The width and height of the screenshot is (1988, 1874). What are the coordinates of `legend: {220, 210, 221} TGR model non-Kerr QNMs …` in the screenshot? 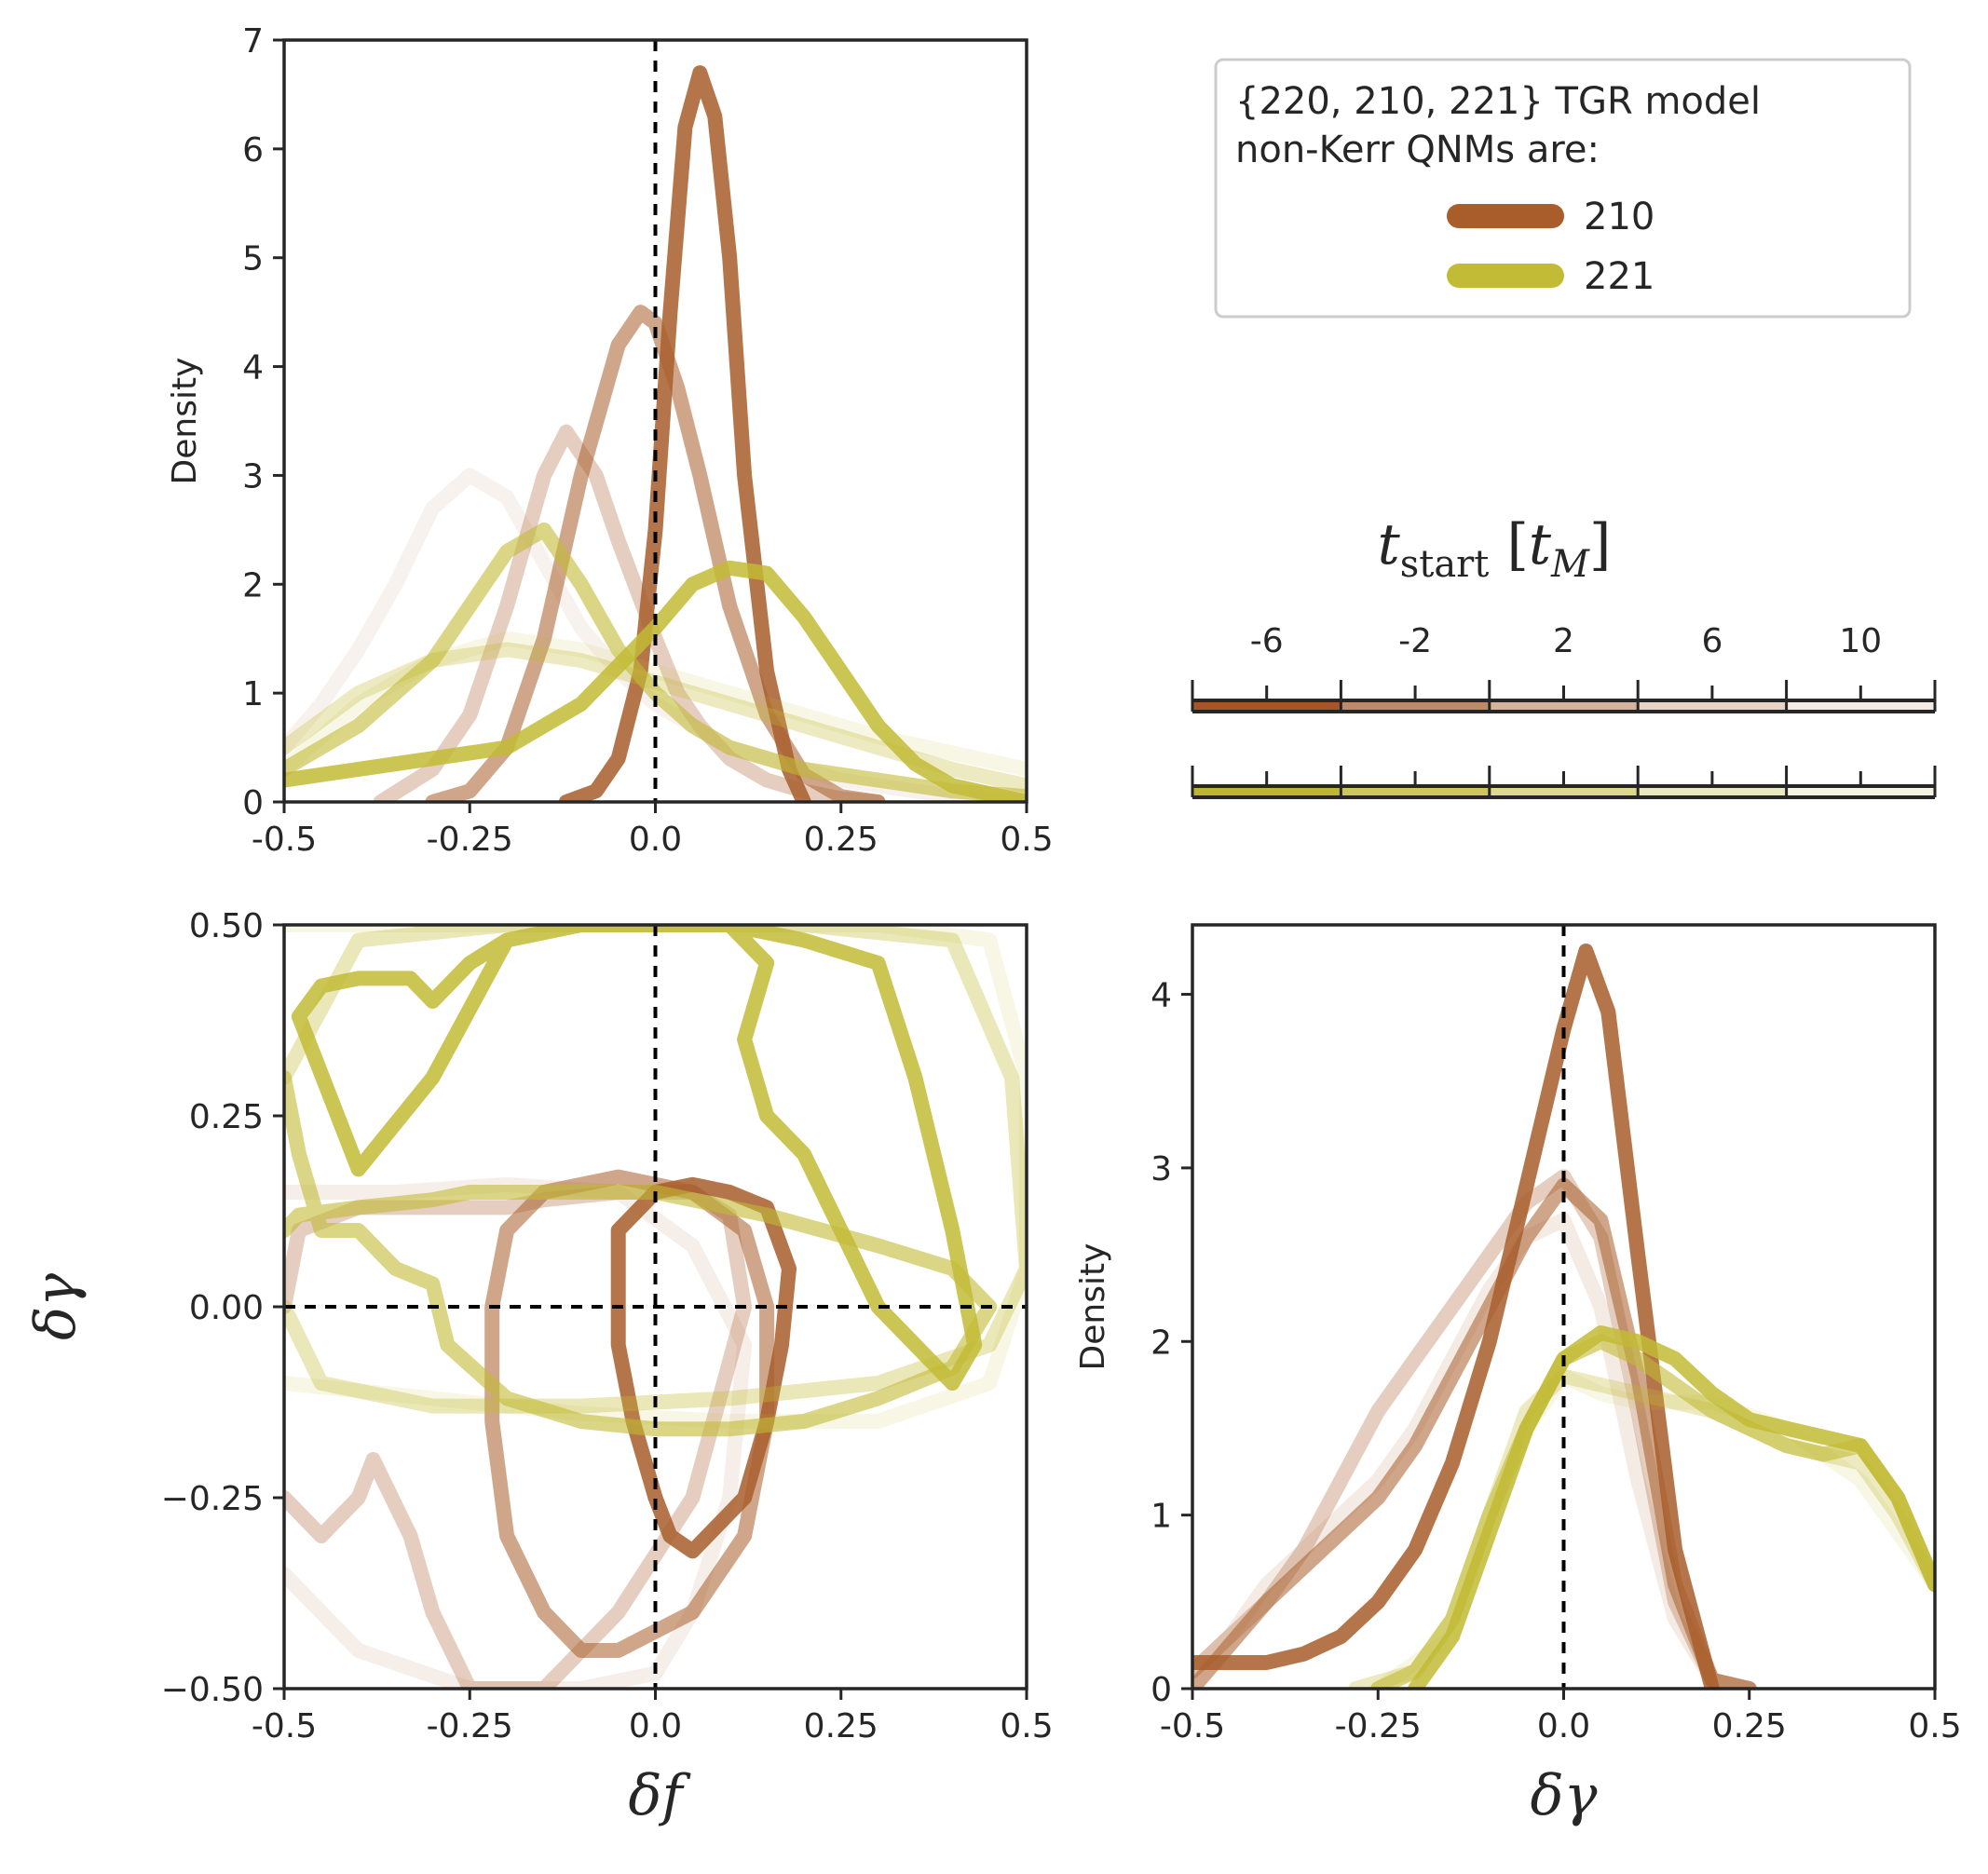 It's located at (1563, 188).